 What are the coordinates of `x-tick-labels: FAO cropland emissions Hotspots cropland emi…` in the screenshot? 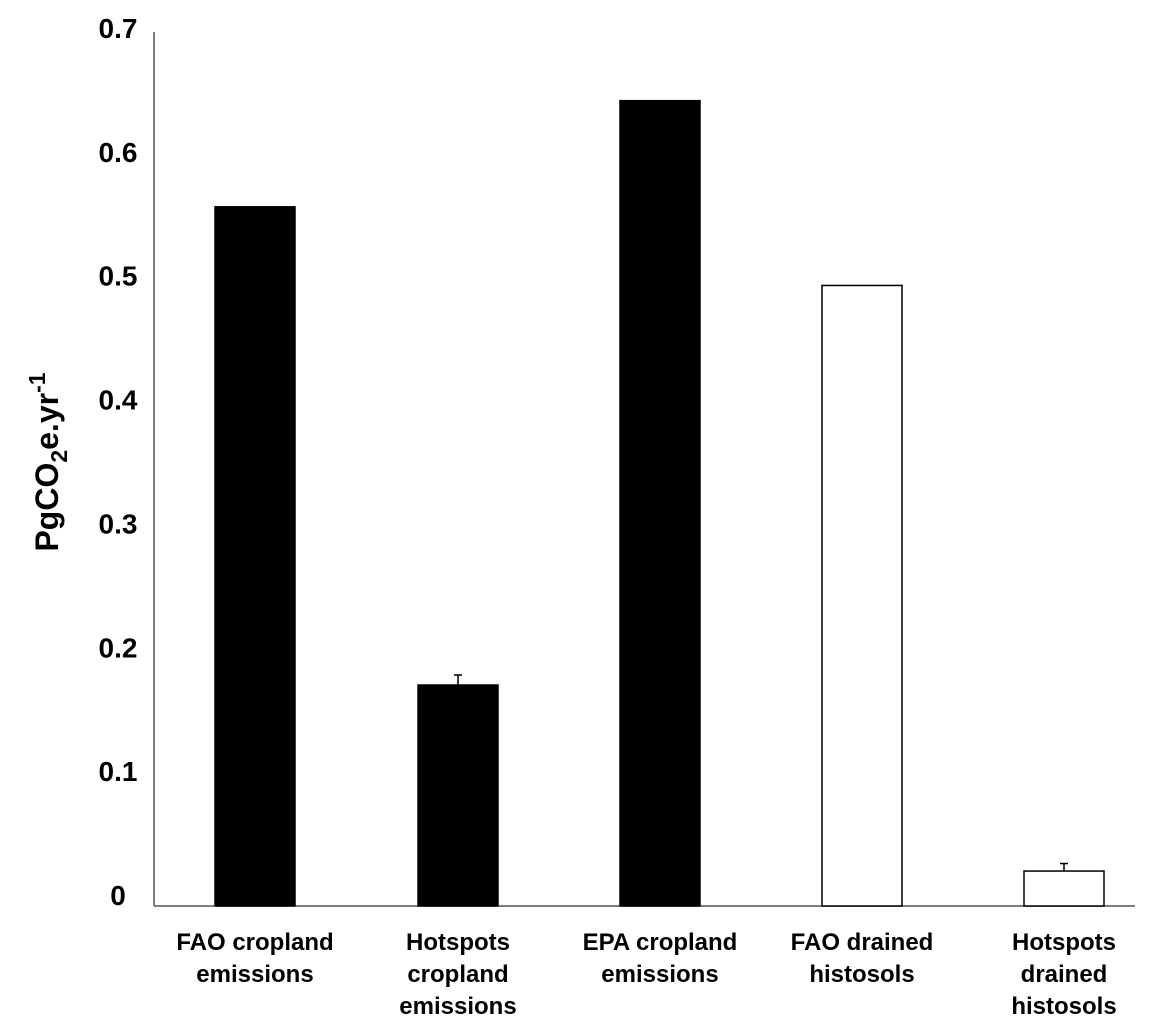 It's located at (646, 974).